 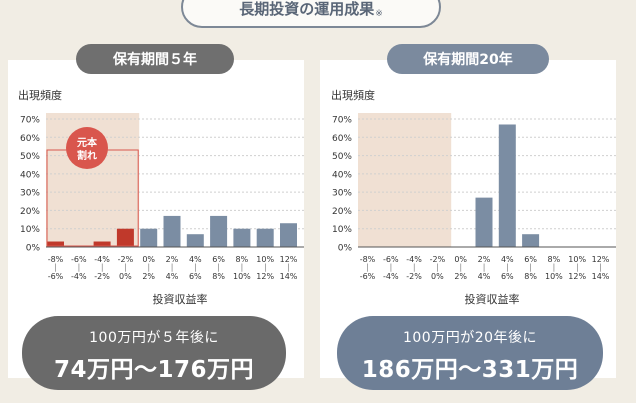 I want to click on y-tick-label: 10%, so click(x=30, y=230).